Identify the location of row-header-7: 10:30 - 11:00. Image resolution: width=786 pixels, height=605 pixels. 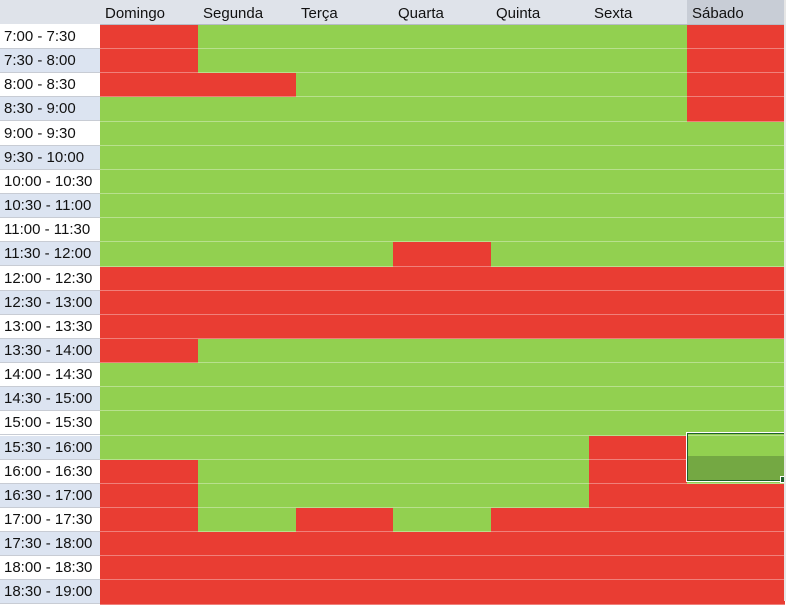
(50, 206).